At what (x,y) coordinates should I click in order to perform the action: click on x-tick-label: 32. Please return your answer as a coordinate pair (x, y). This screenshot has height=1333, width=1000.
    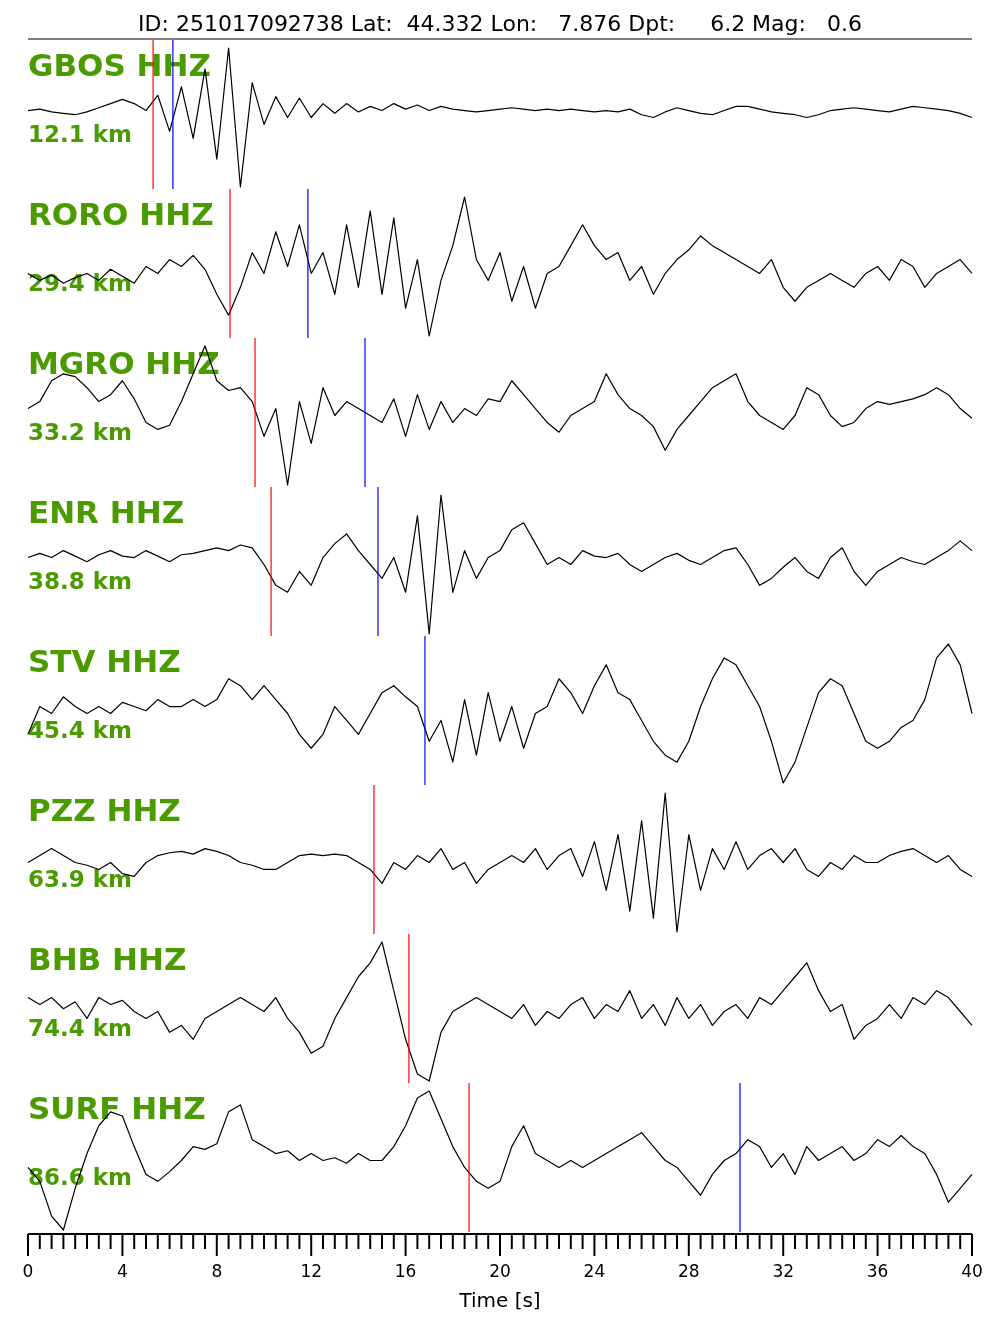
    Looking at the image, I should click on (783, 1271).